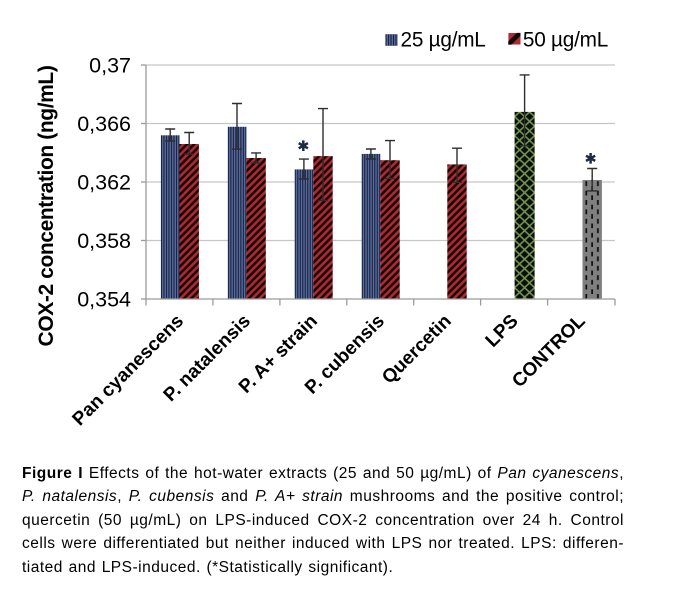 The height and width of the screenshot is (610, 698). What do you see at coordinates (104, 124) in the screenshot?
I see `svg-text: 0,366` at bounding box center [104, 124].